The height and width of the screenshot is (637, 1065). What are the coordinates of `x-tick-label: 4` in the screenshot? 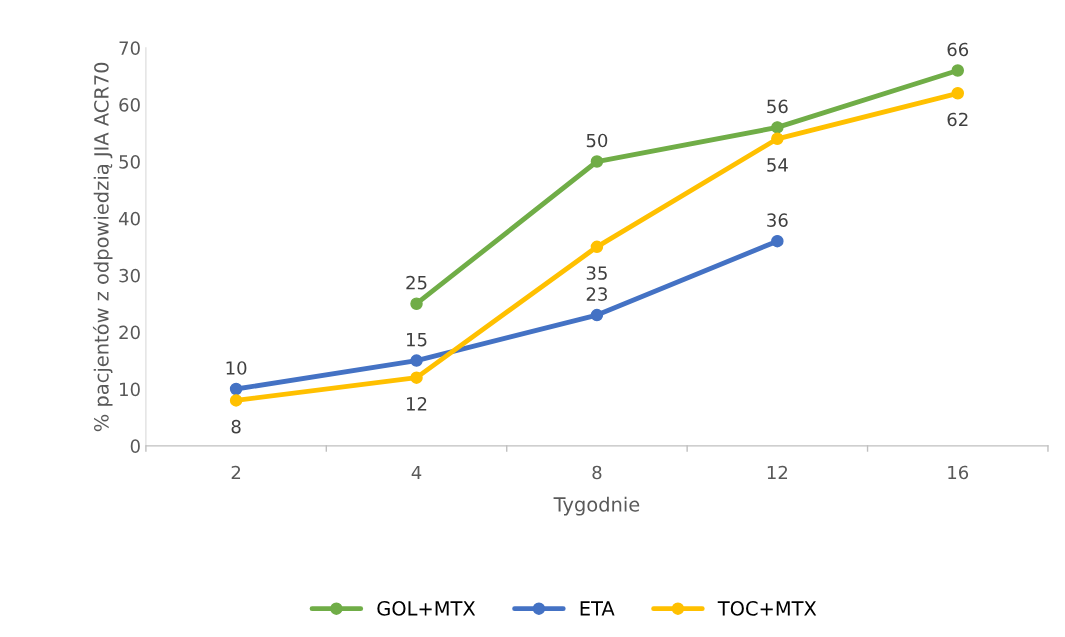 It's located at (416, 472).